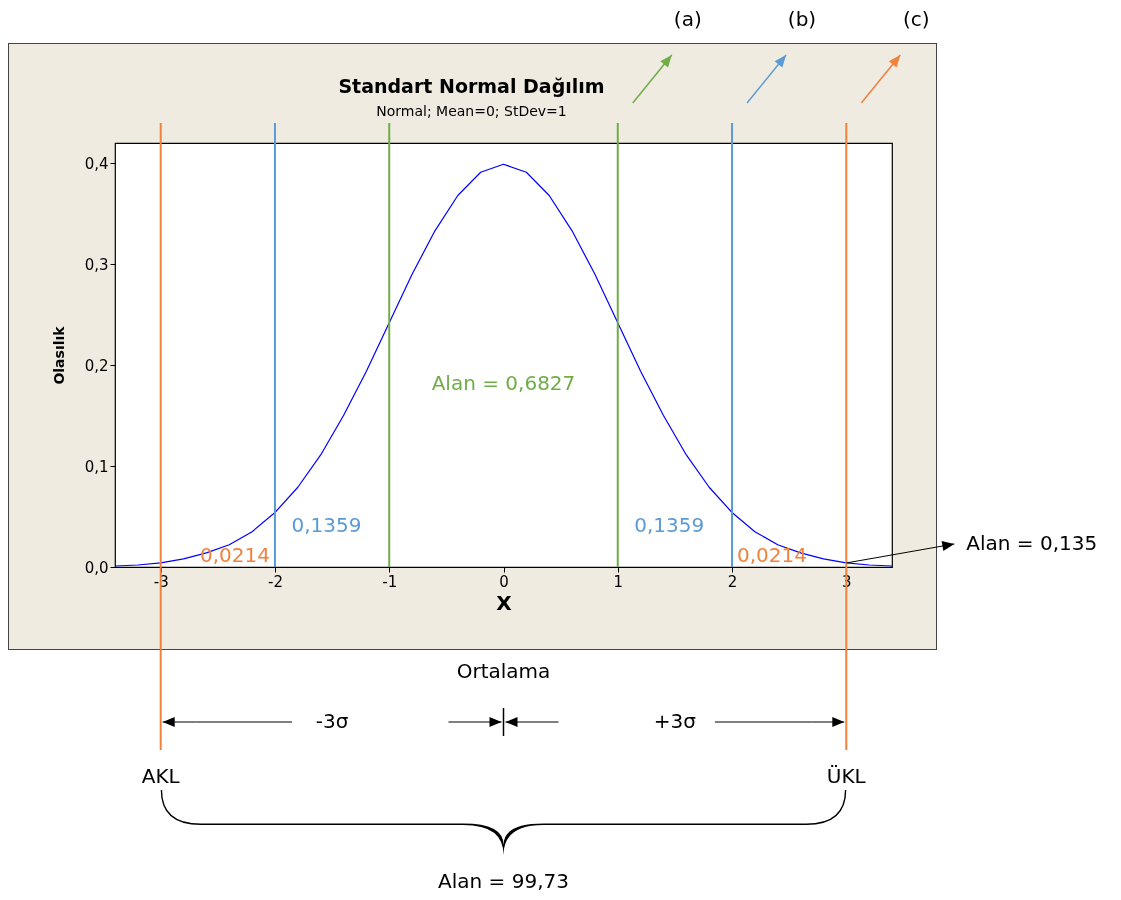  What do you see at coordinates (802, 19) in the screenshot?
I see `text: (b)` at bounding box center [802, 19].